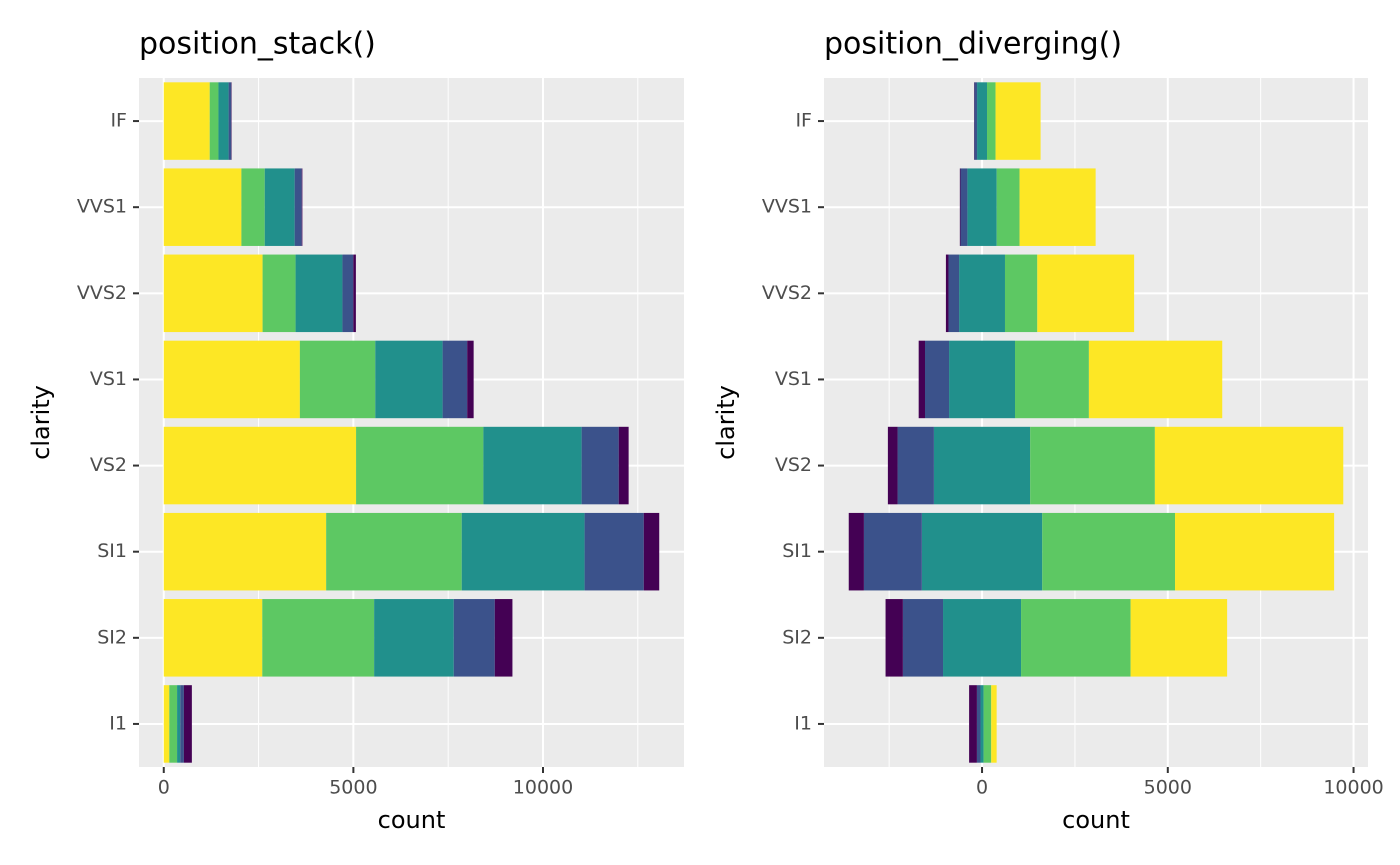 This screenshot has width=1400, height=865. I want to click on chart-title: position_stack(), so click(257, 44).